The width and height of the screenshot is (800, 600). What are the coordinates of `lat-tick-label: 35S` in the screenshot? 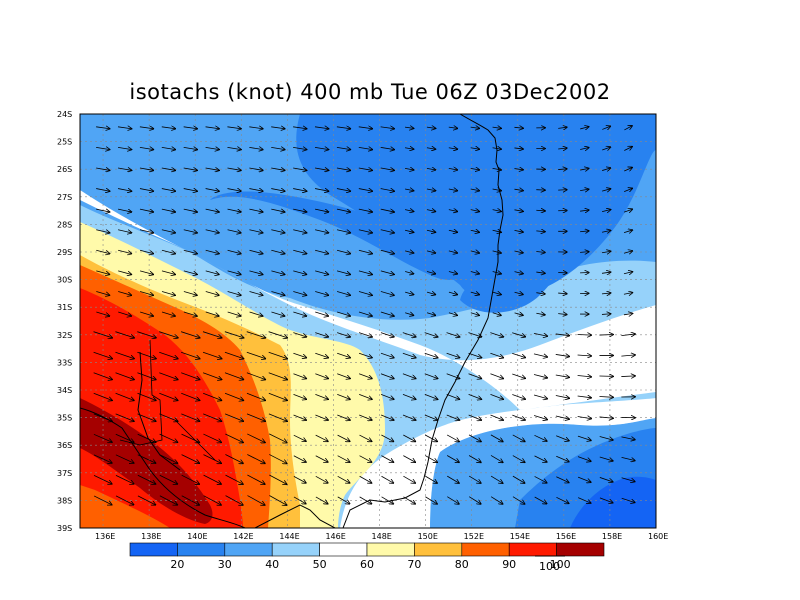 It's located at (64, 418).